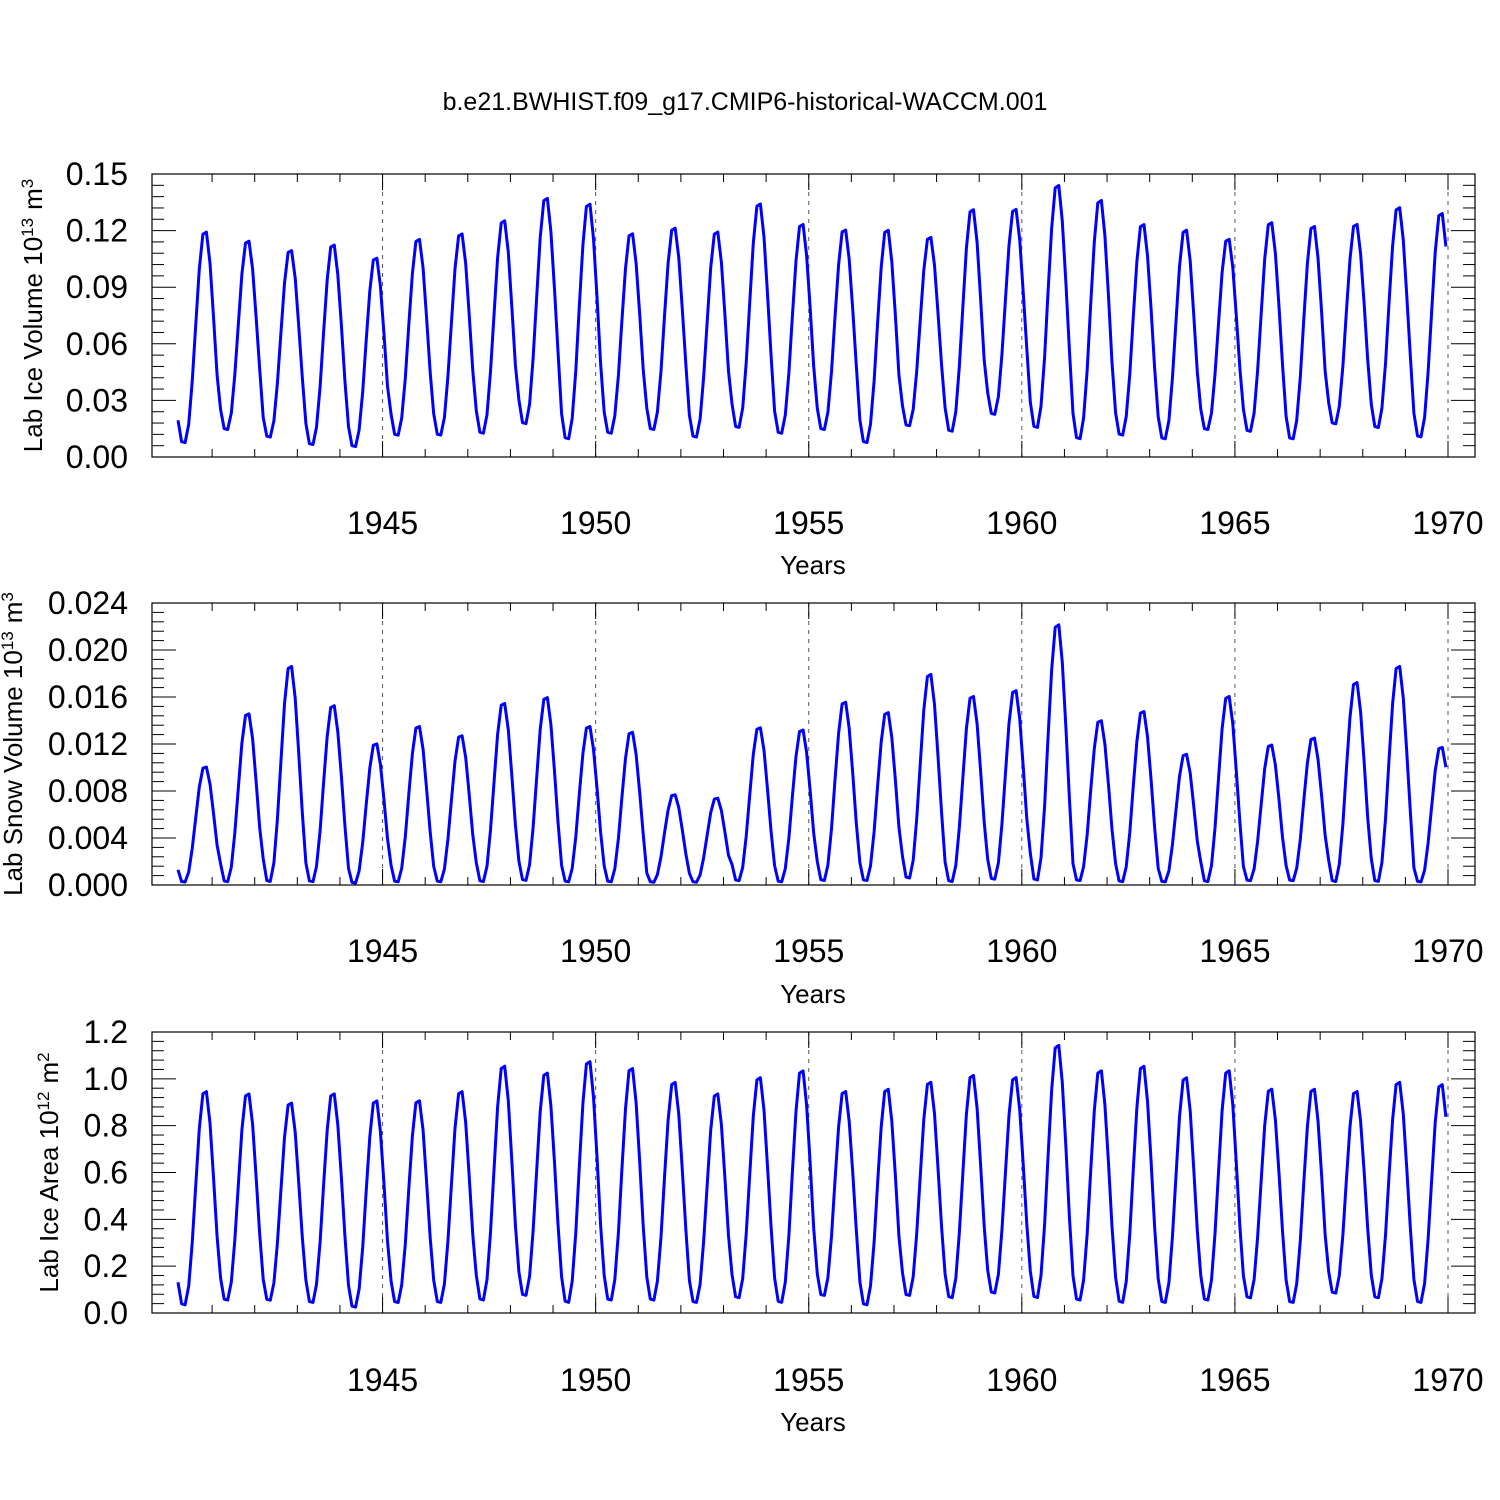 This screenshot has width=1500, height=1500. I want to click on y-axis-label: Lab Ice Volume 1013m3, so click(33, 315).